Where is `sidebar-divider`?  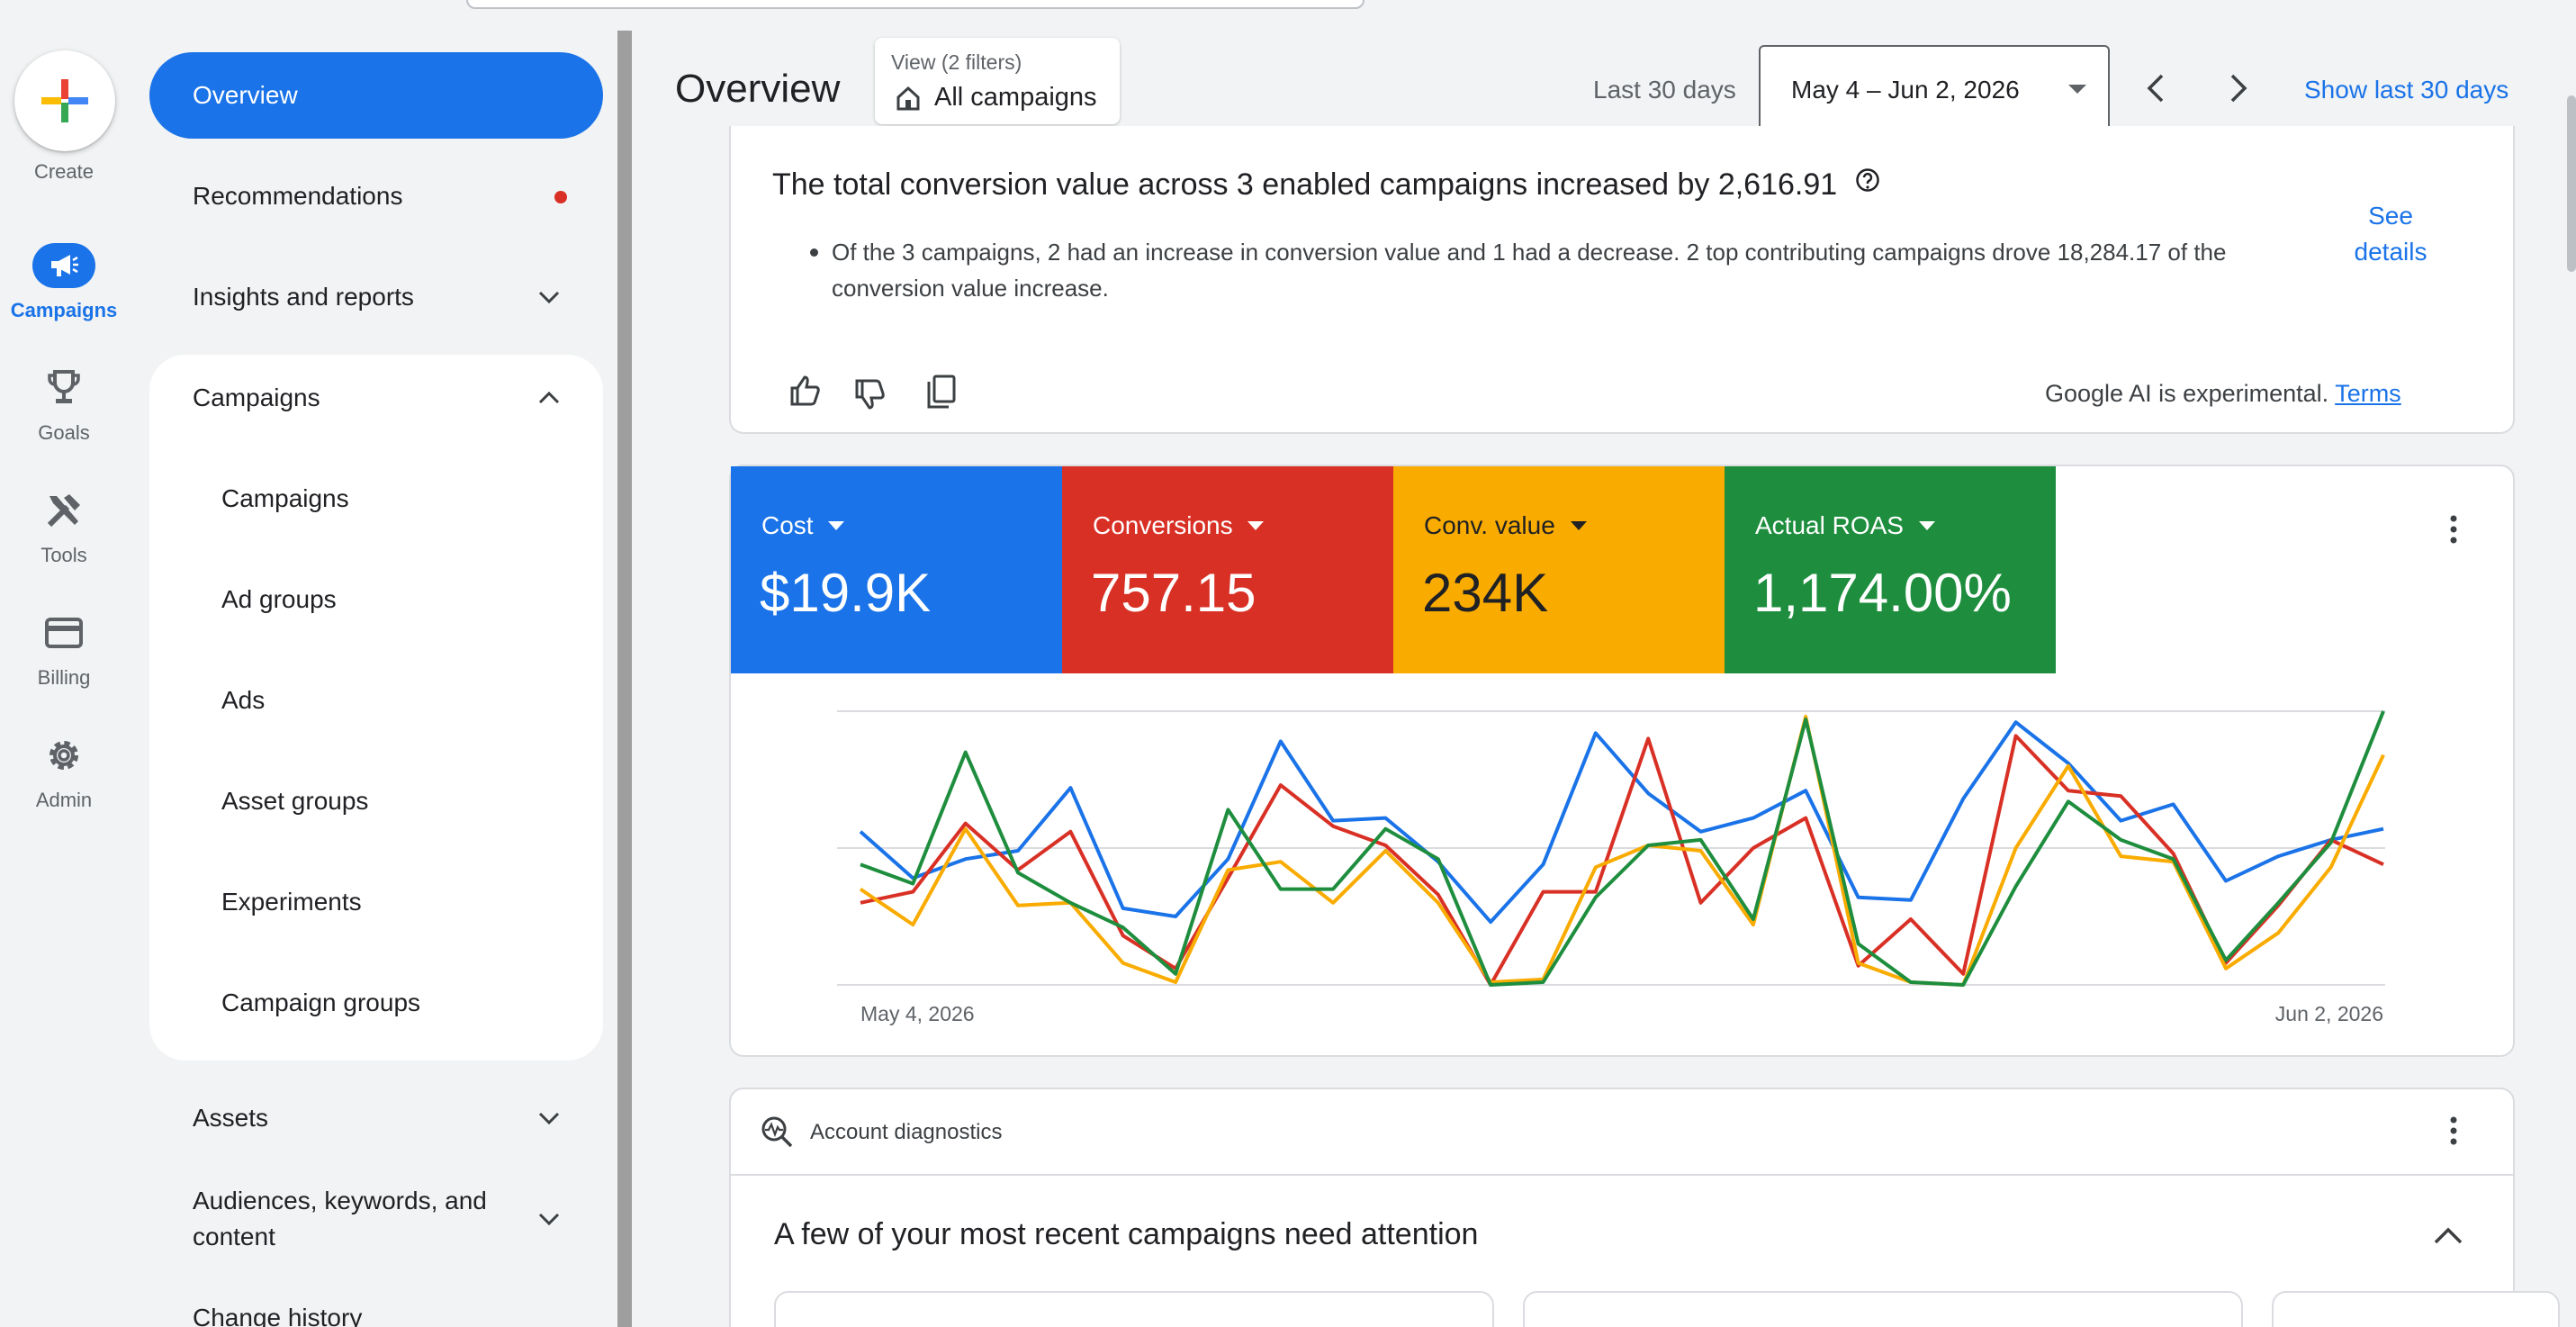
sidebar-divider is located at coordinates (624, 679).